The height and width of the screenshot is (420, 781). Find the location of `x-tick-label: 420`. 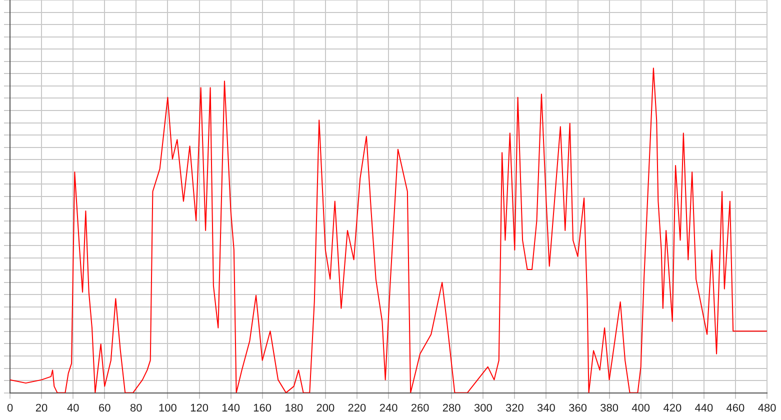

x-tick-label: 420 is located at coordinates (672, 408).